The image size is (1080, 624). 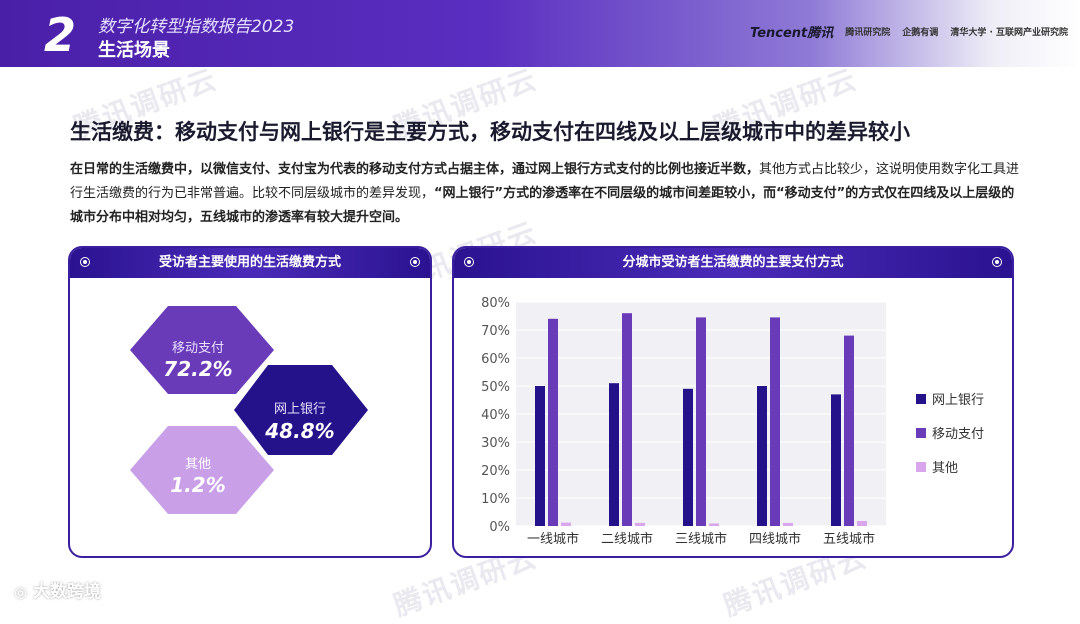 I want to click on tencent-logo: Tencent腾讯, so click(x=792, y=33).